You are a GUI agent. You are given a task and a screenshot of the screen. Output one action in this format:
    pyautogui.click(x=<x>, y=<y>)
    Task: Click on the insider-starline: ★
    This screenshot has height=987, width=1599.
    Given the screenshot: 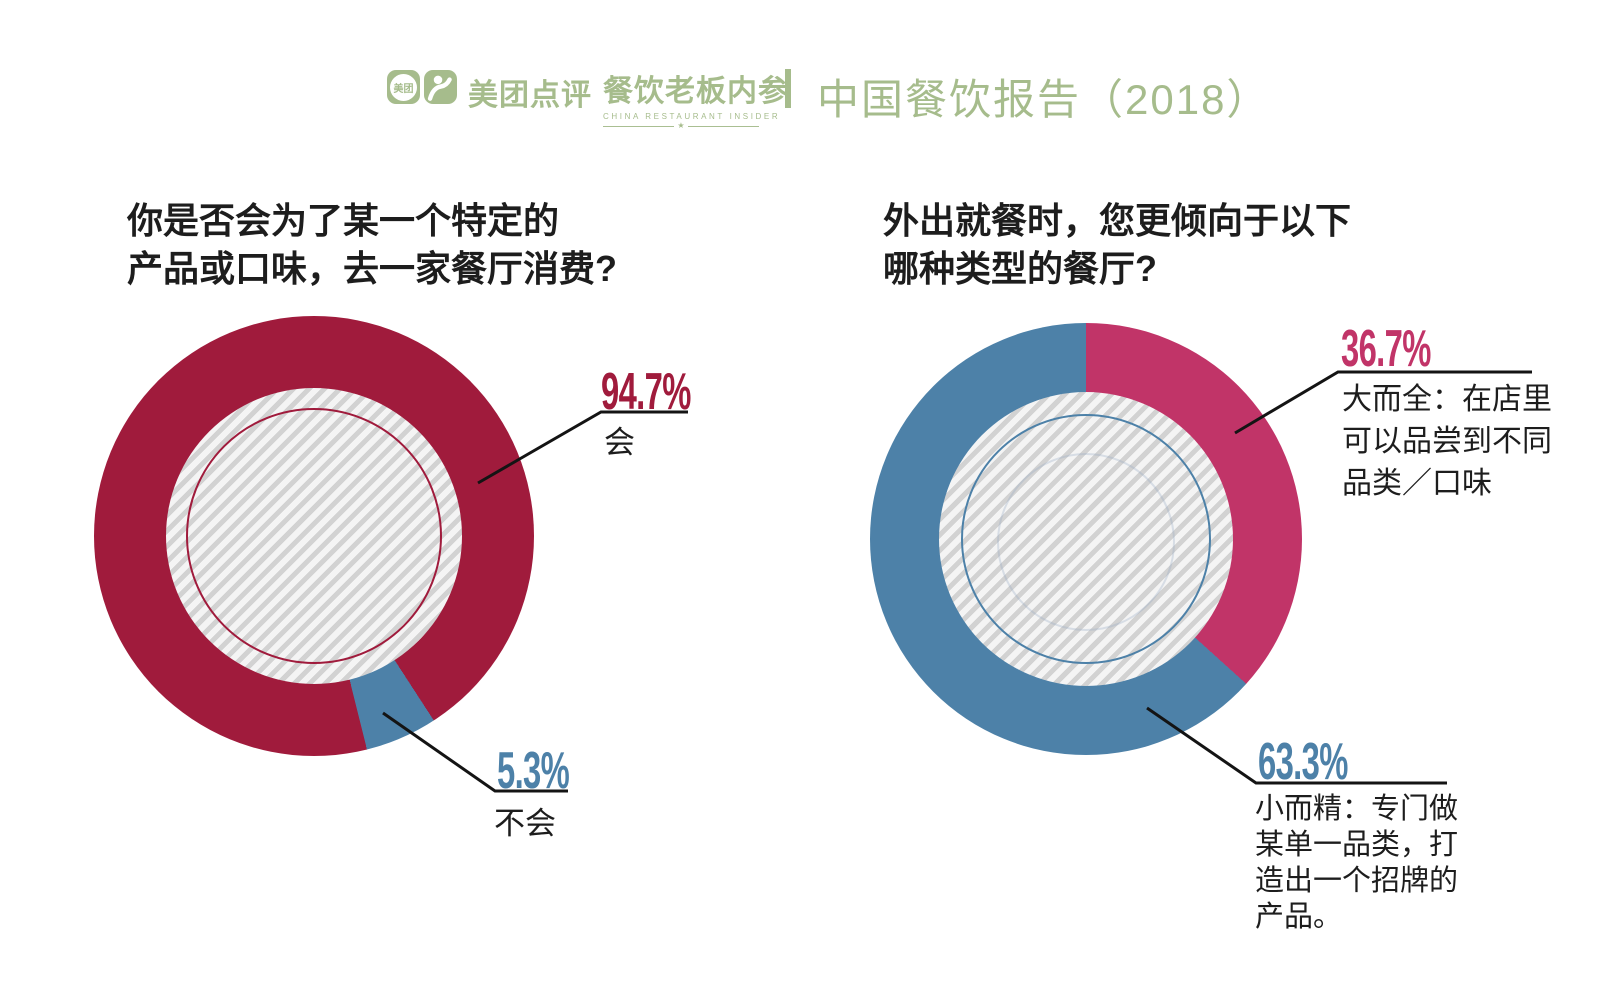 What is the action you would take?
    pyautogui.click(x=681, y=125)
    